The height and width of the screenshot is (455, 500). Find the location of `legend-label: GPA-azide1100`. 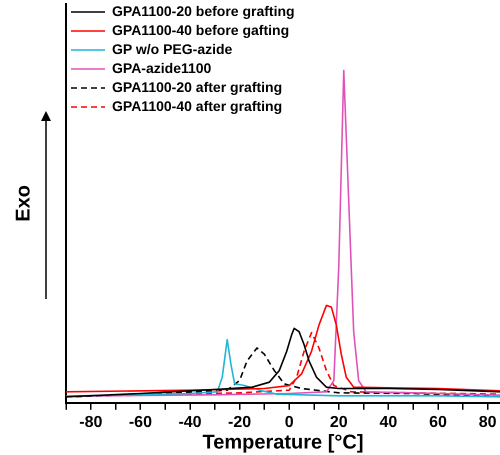

legend-label: GPA-azide1100 is located at coordinates (162, 68).